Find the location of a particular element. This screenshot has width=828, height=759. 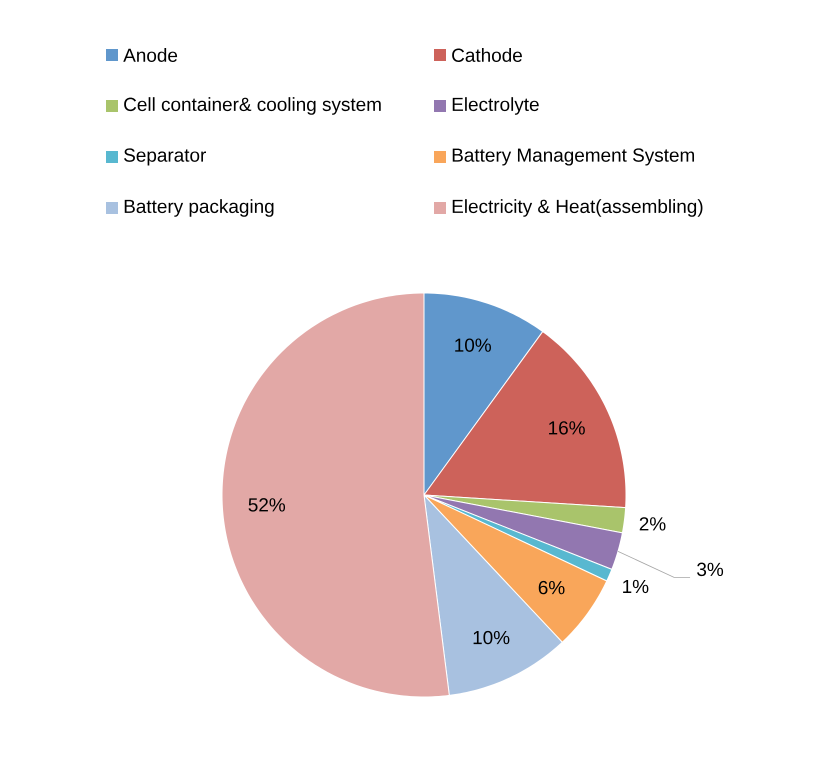

legend-label: Cell container& cooling system is located at coordinates (252, 106).